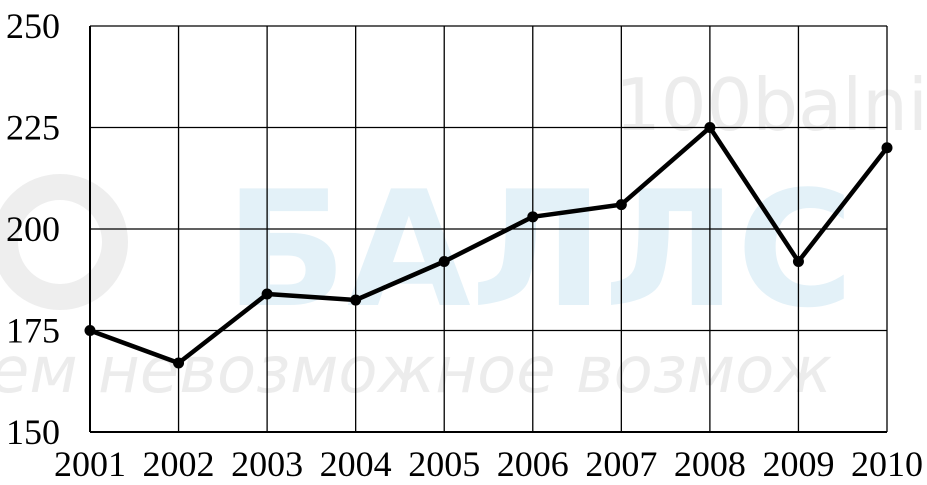 The height and width of the screenshot is (485, 927). What do you see at coordinates (64, 242) in the screenshot?
I see `watermark-logo-circle` at bounding box center [64, 242].